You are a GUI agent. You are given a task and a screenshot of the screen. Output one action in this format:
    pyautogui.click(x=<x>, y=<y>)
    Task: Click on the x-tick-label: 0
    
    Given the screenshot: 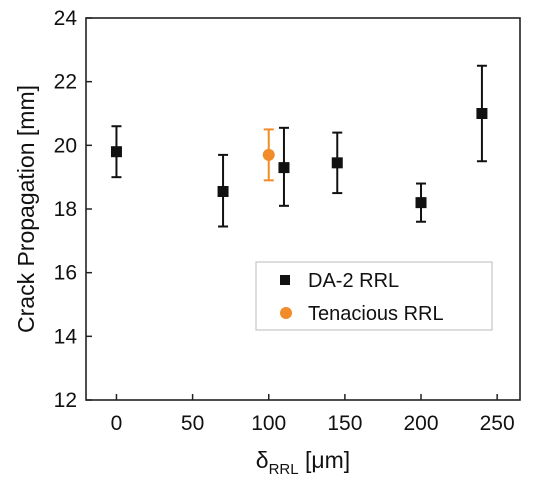 What is the action you would take?
    pyautogui.click(x=117, y=423)
    